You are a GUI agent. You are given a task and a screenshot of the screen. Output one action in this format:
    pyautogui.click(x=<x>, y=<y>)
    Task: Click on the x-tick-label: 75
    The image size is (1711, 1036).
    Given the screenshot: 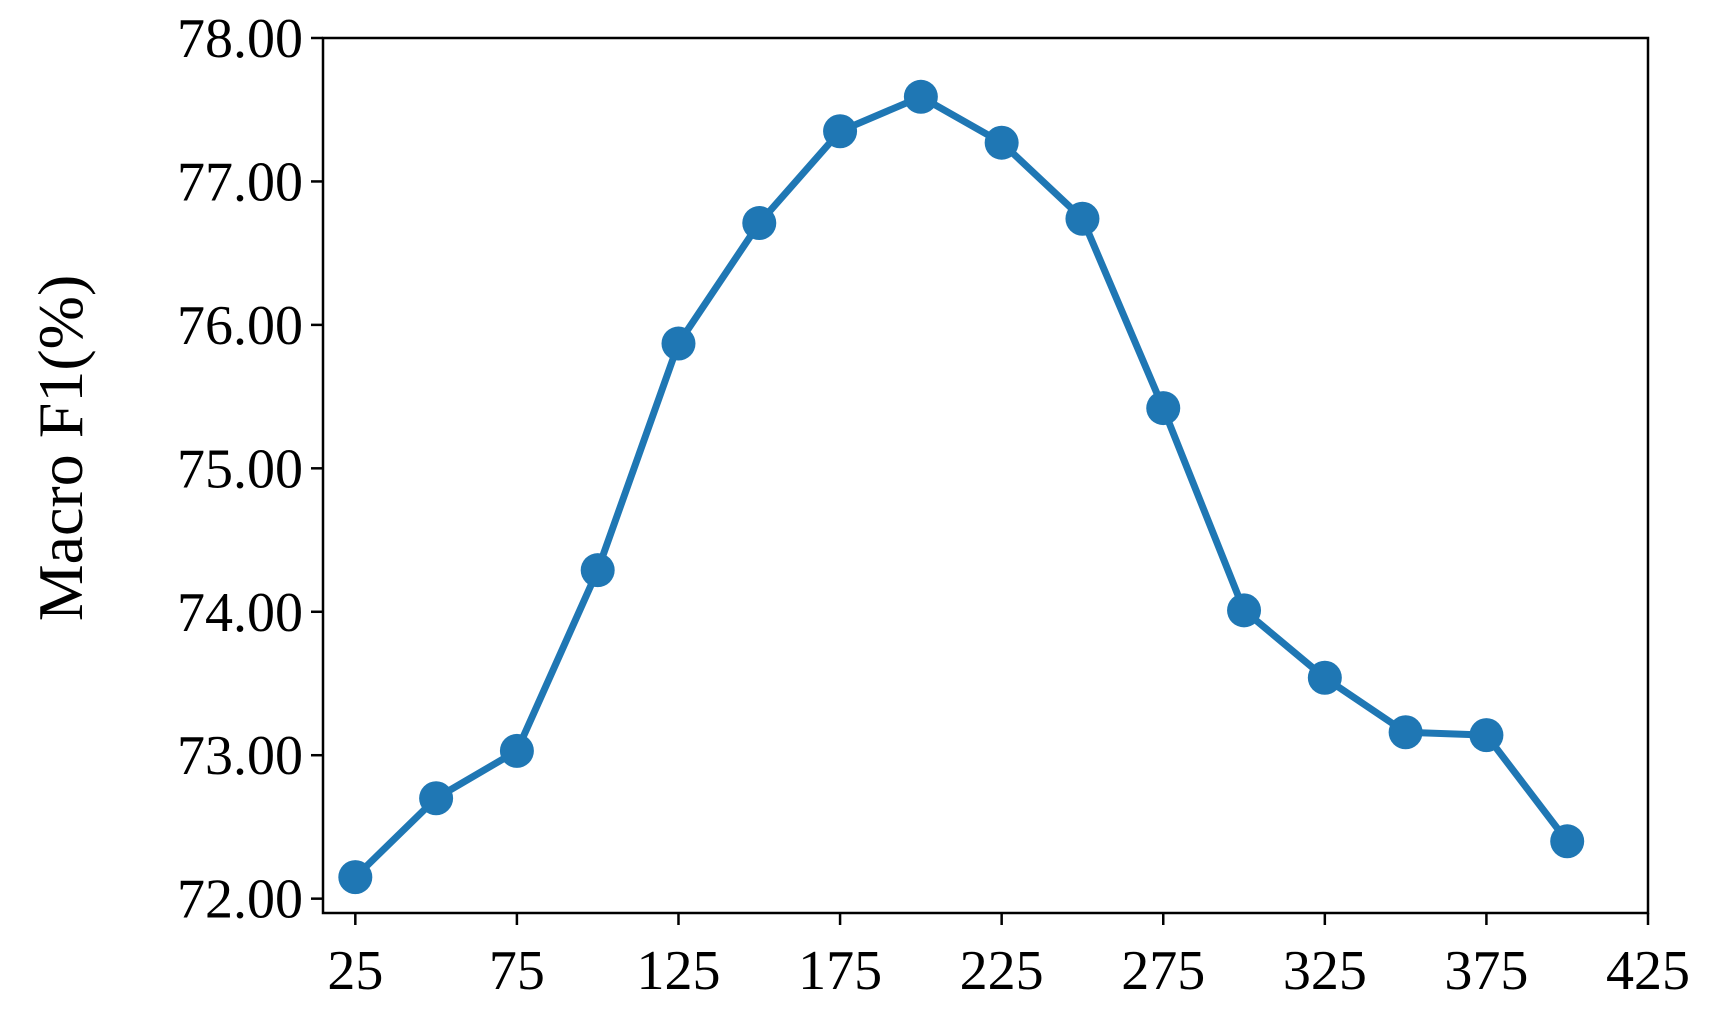 What is the action you would take?
    pyautogui.click(x=517, y=971)
    